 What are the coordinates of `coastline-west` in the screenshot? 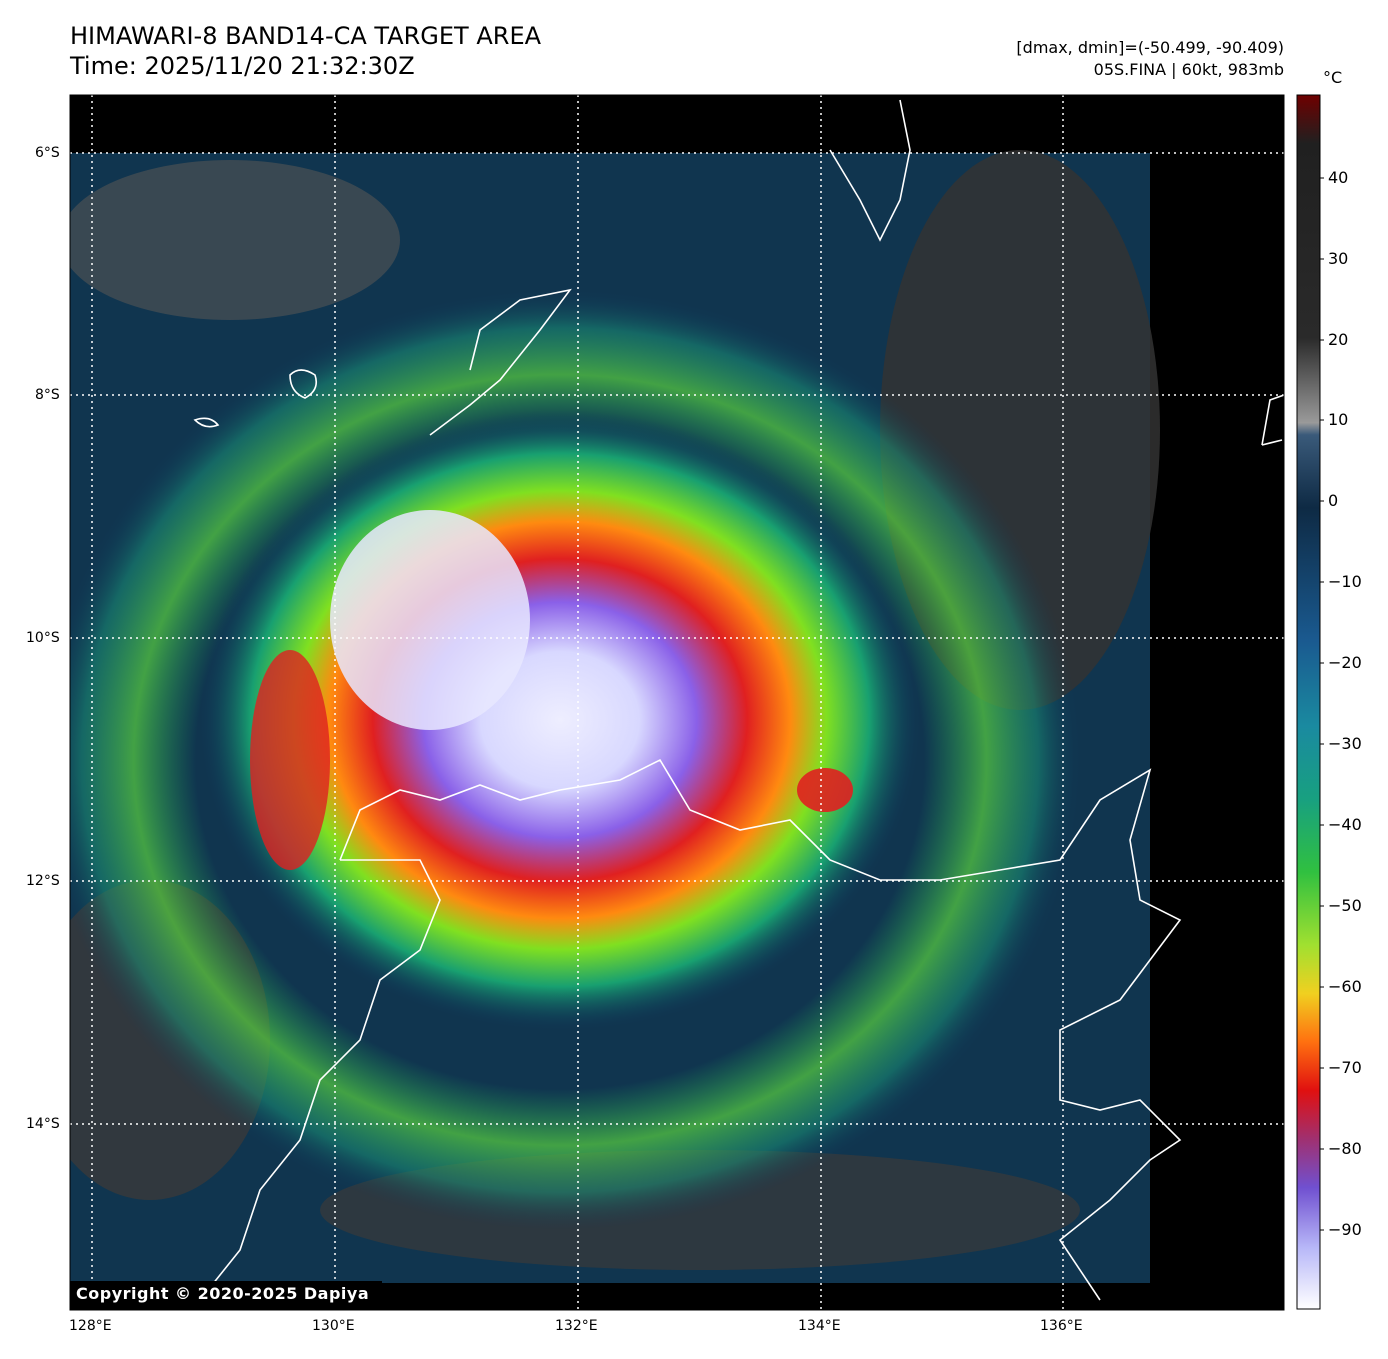 It's located at (320, 1080).